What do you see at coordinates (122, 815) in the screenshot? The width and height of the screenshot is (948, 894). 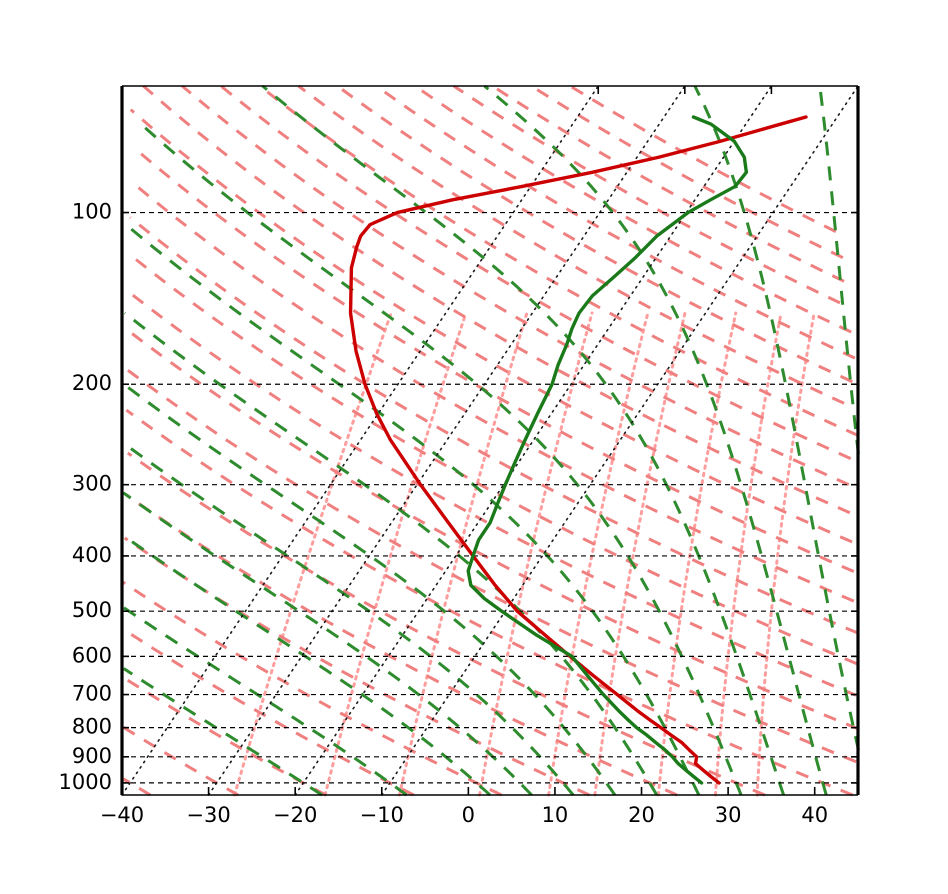 I see `x-tick-label: −40` at bounding box center [122, 815].